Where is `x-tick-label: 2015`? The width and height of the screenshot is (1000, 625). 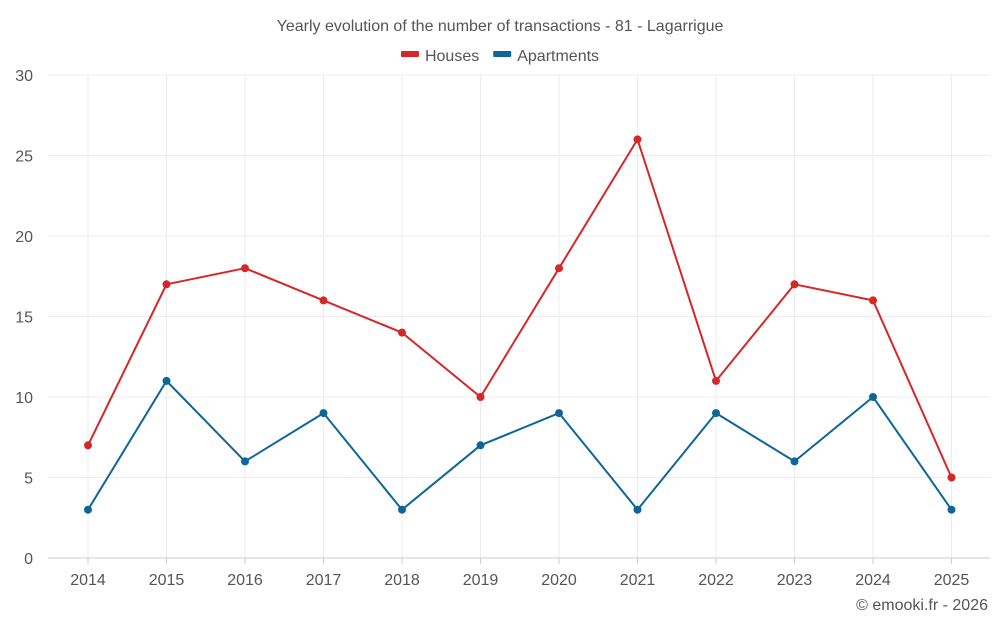 x-tick-label: 2015 is located at coordinates (167, 580).